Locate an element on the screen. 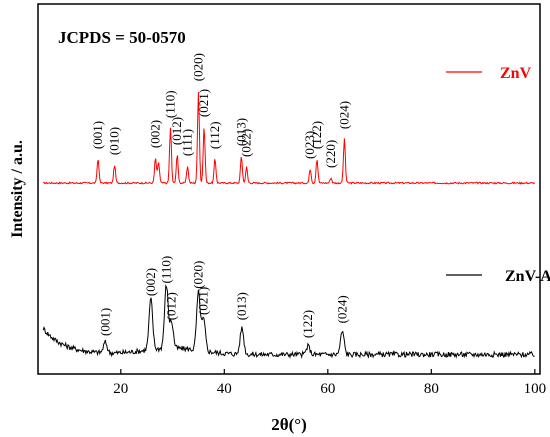  x-tick-label: 60 is located at coordinates (327, 389).